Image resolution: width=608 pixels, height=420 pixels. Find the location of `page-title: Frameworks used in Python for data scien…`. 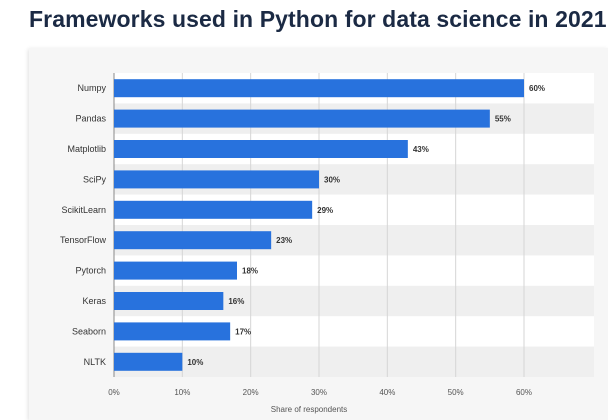

page-title: Frameworks used in Python for data scien… is located at coordinates (318, 19).